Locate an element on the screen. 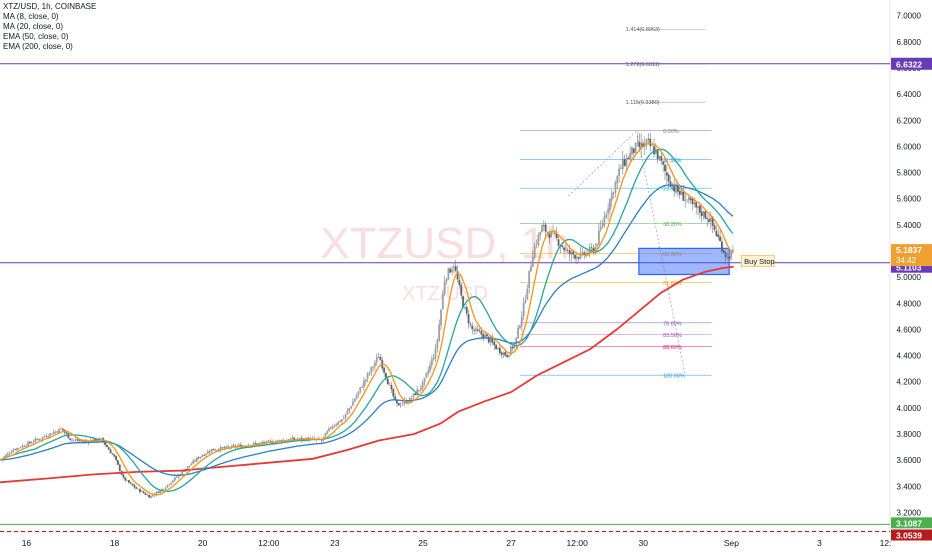  horizontal-line-price-bg is located at coordinates (911, 535).